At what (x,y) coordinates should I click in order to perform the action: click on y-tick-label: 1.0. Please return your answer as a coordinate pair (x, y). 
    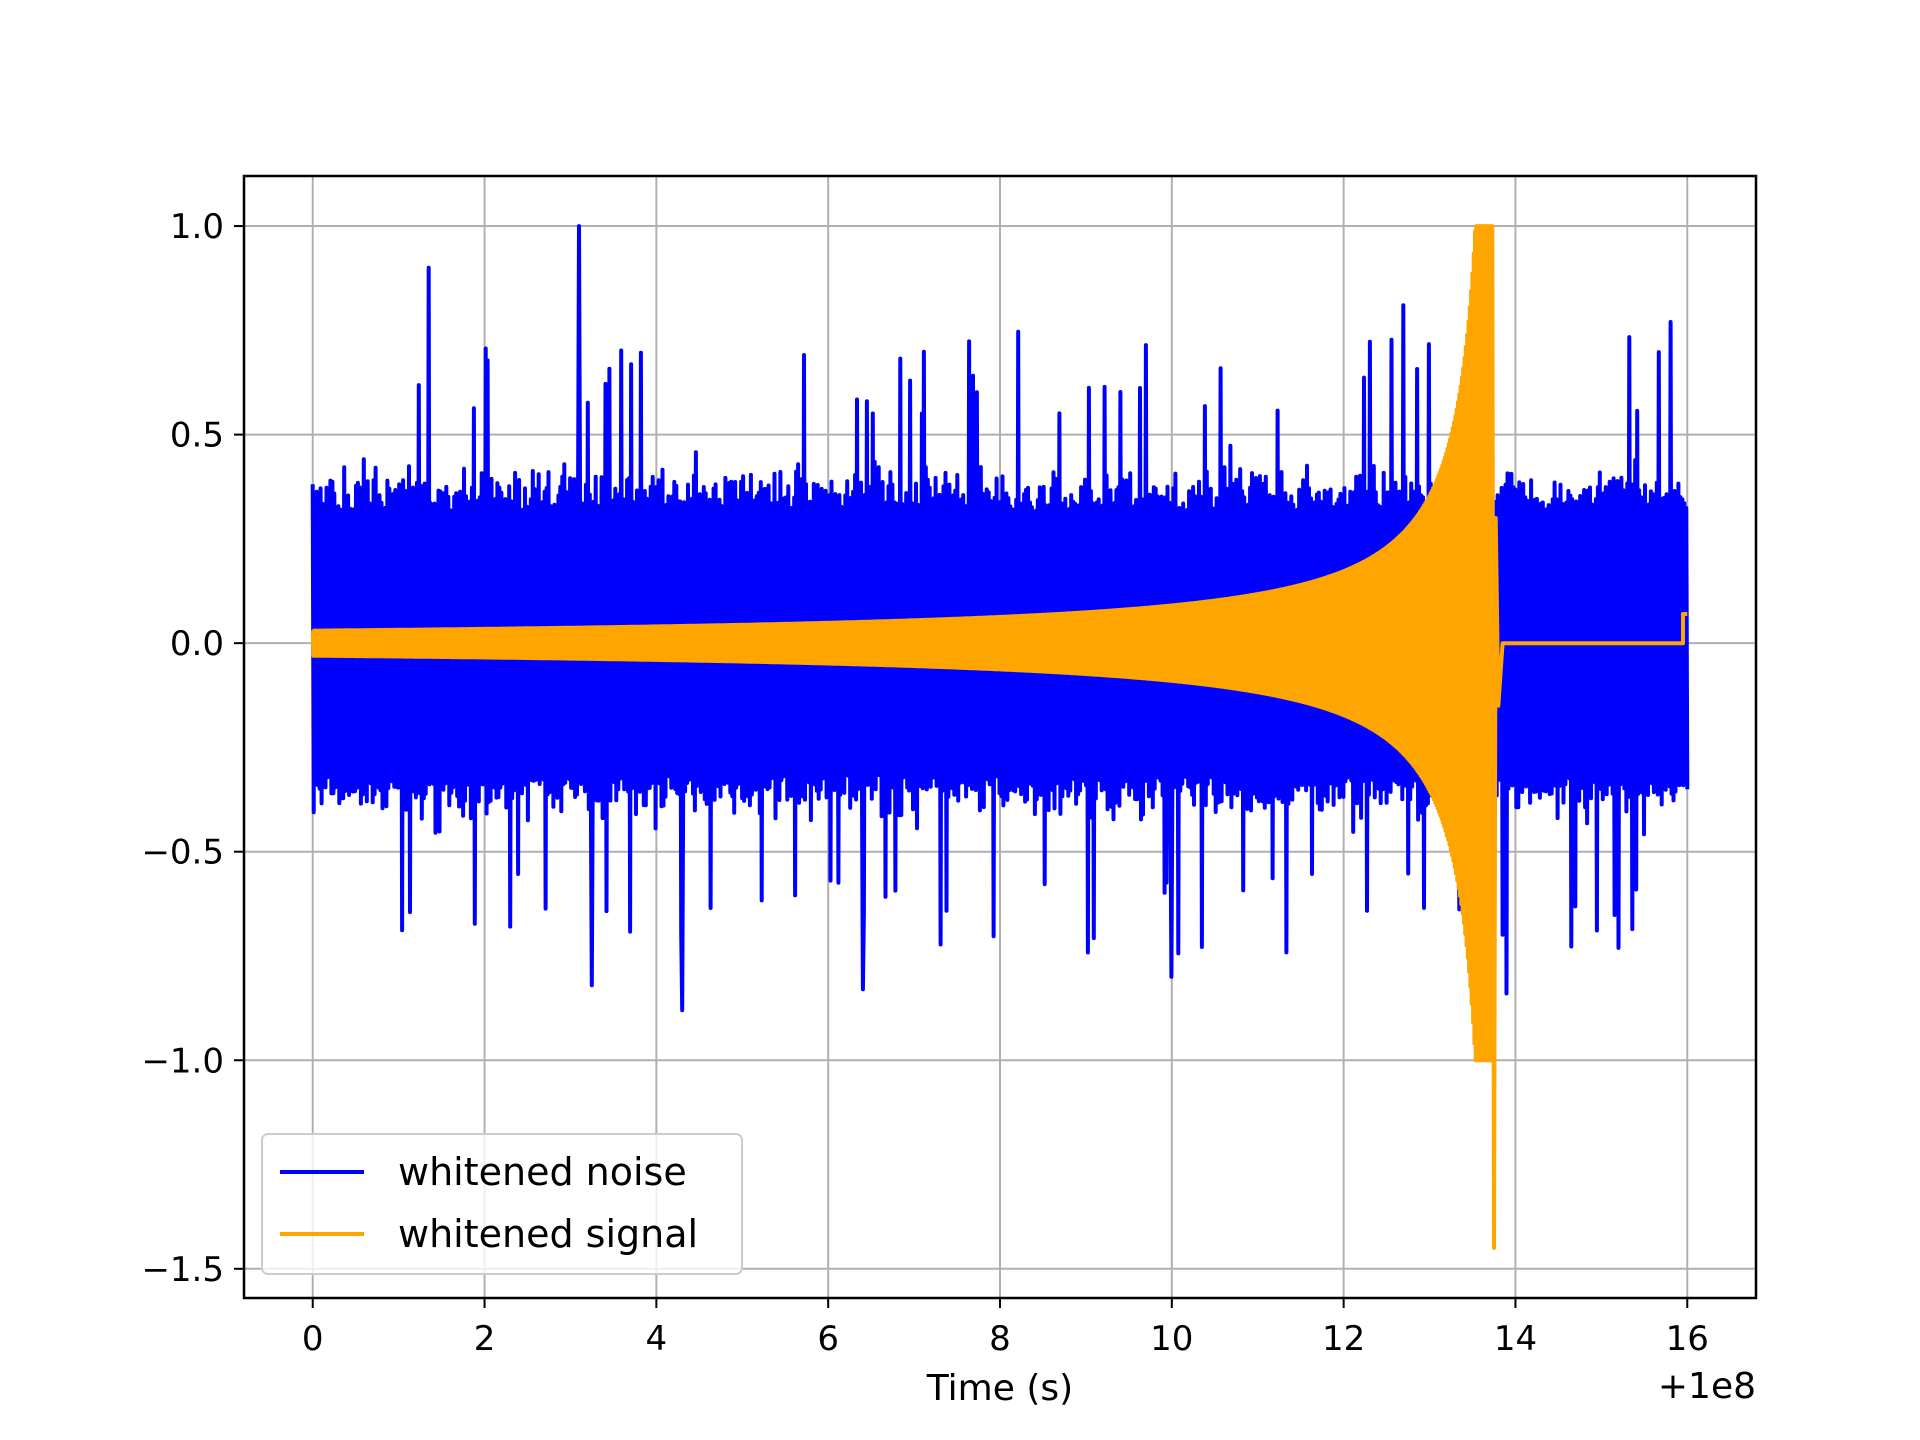
    Looking at the image, I should click on (197, 227).